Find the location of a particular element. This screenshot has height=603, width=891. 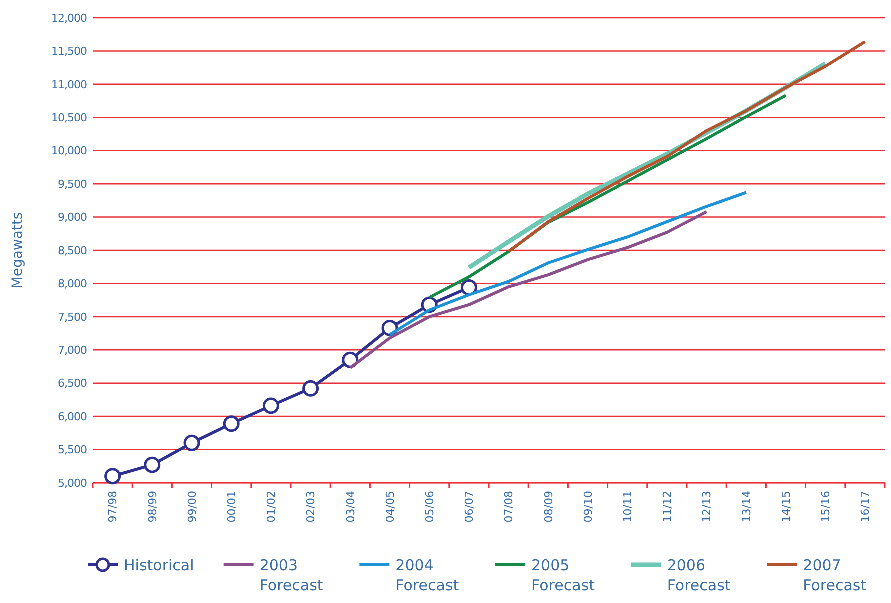

x-tick-label: 16/17 is located at coordinates (865, 507).